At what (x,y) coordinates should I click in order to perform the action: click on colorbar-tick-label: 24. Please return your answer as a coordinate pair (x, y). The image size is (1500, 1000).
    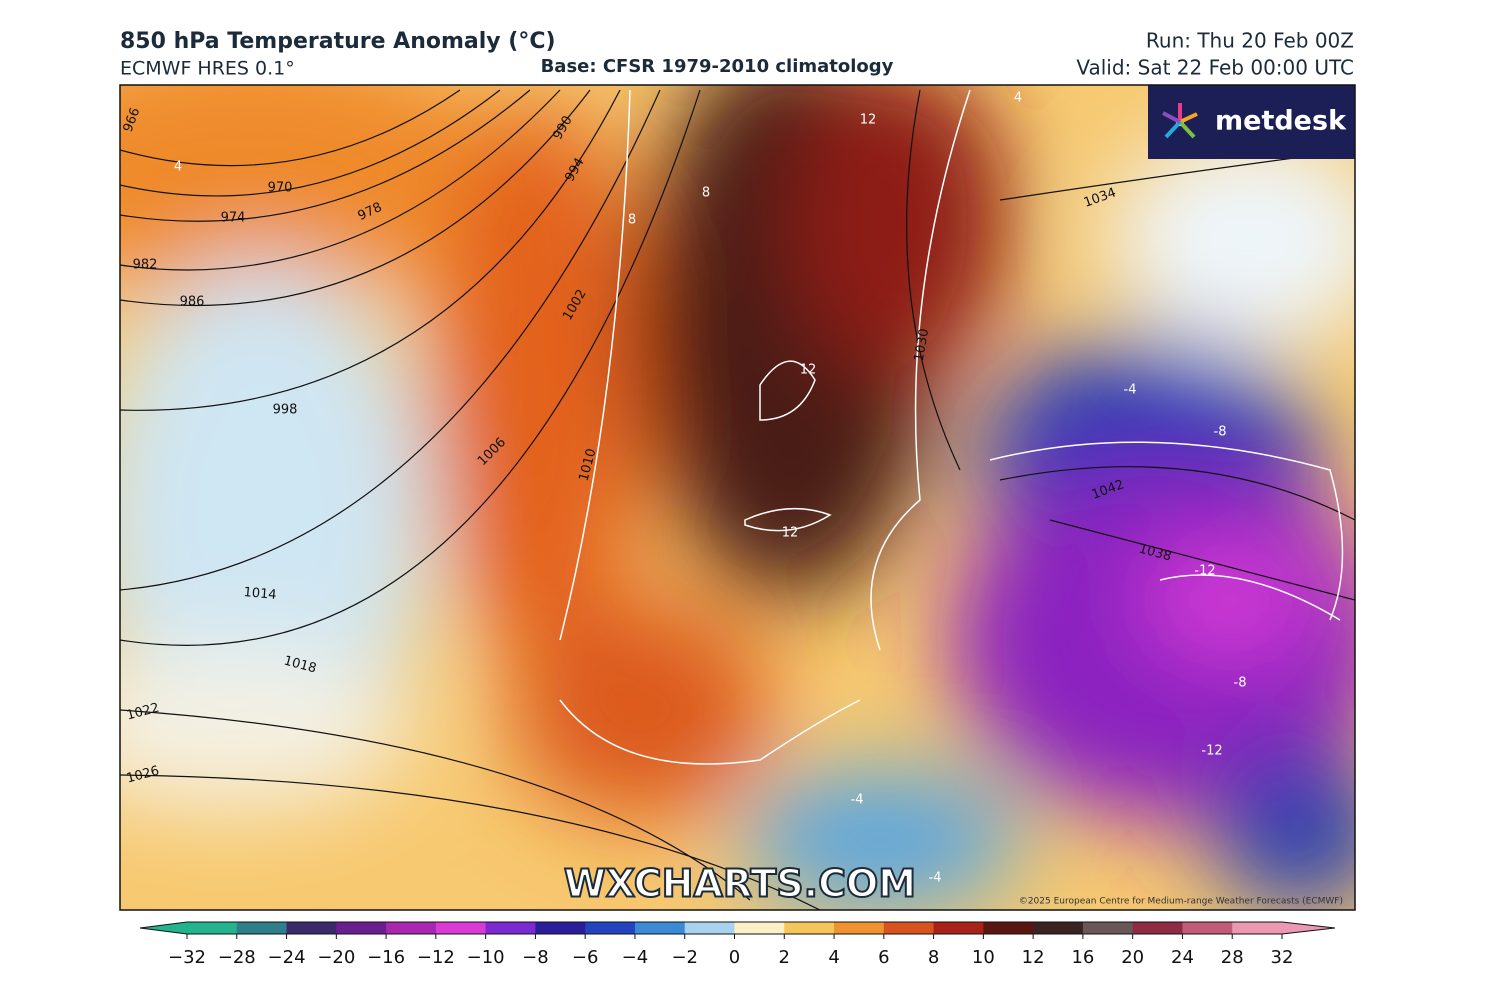
    Looking at the image, I should click on (1182, 957).